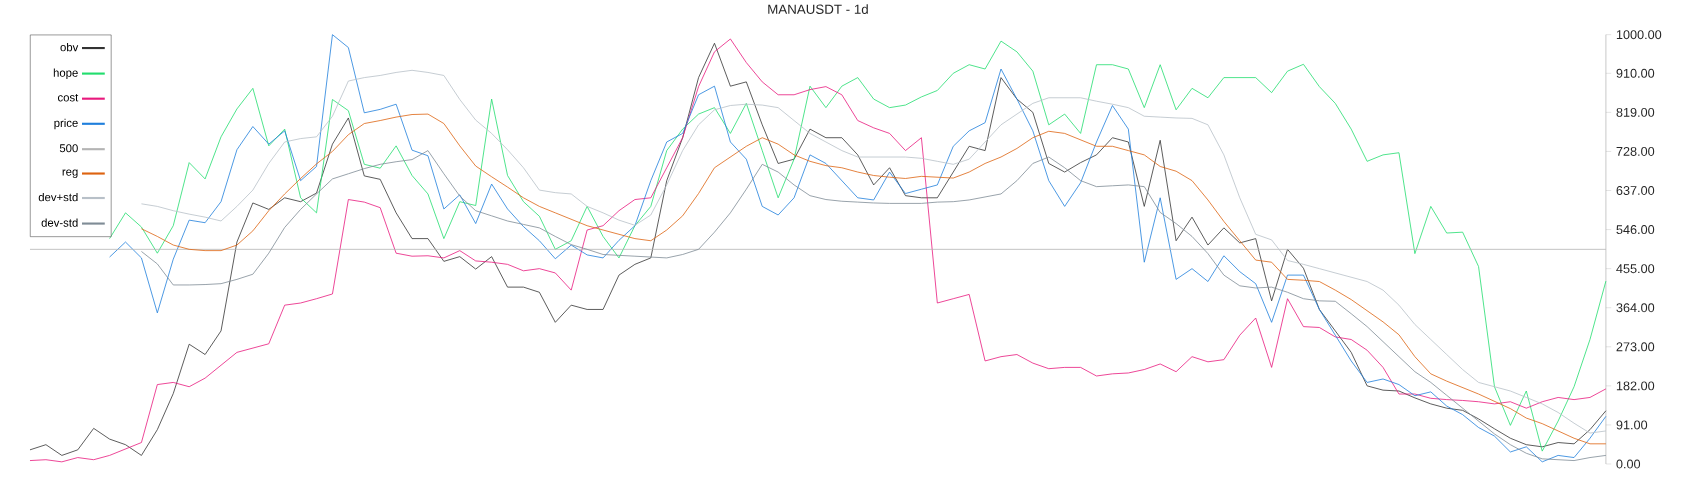 This screenshot has width=1700, height=500. I want to click on y-tick-label: 273.00, so click(1635, 347).